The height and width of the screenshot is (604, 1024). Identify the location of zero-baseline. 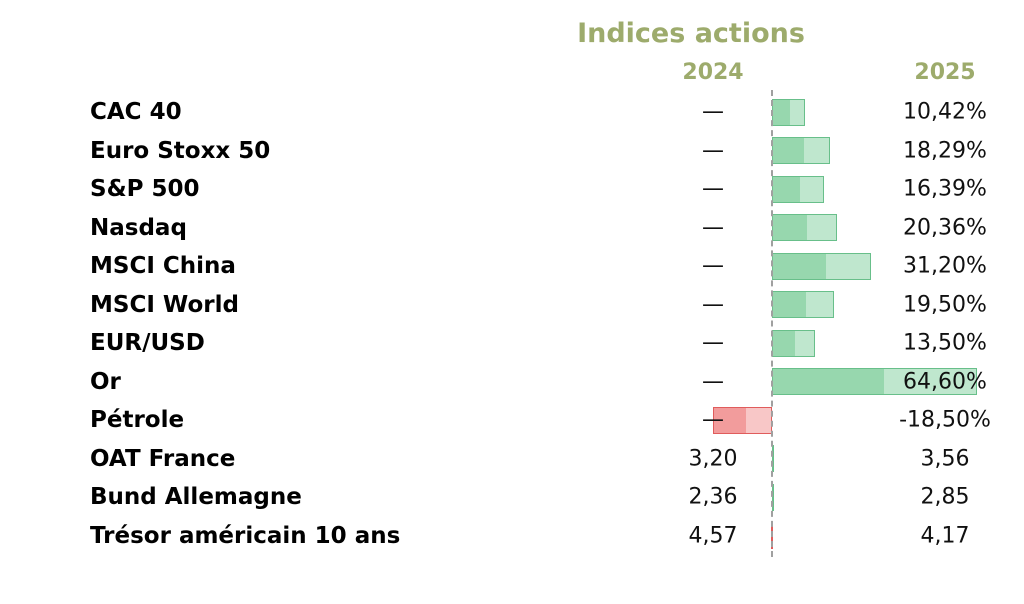
(772, 323).